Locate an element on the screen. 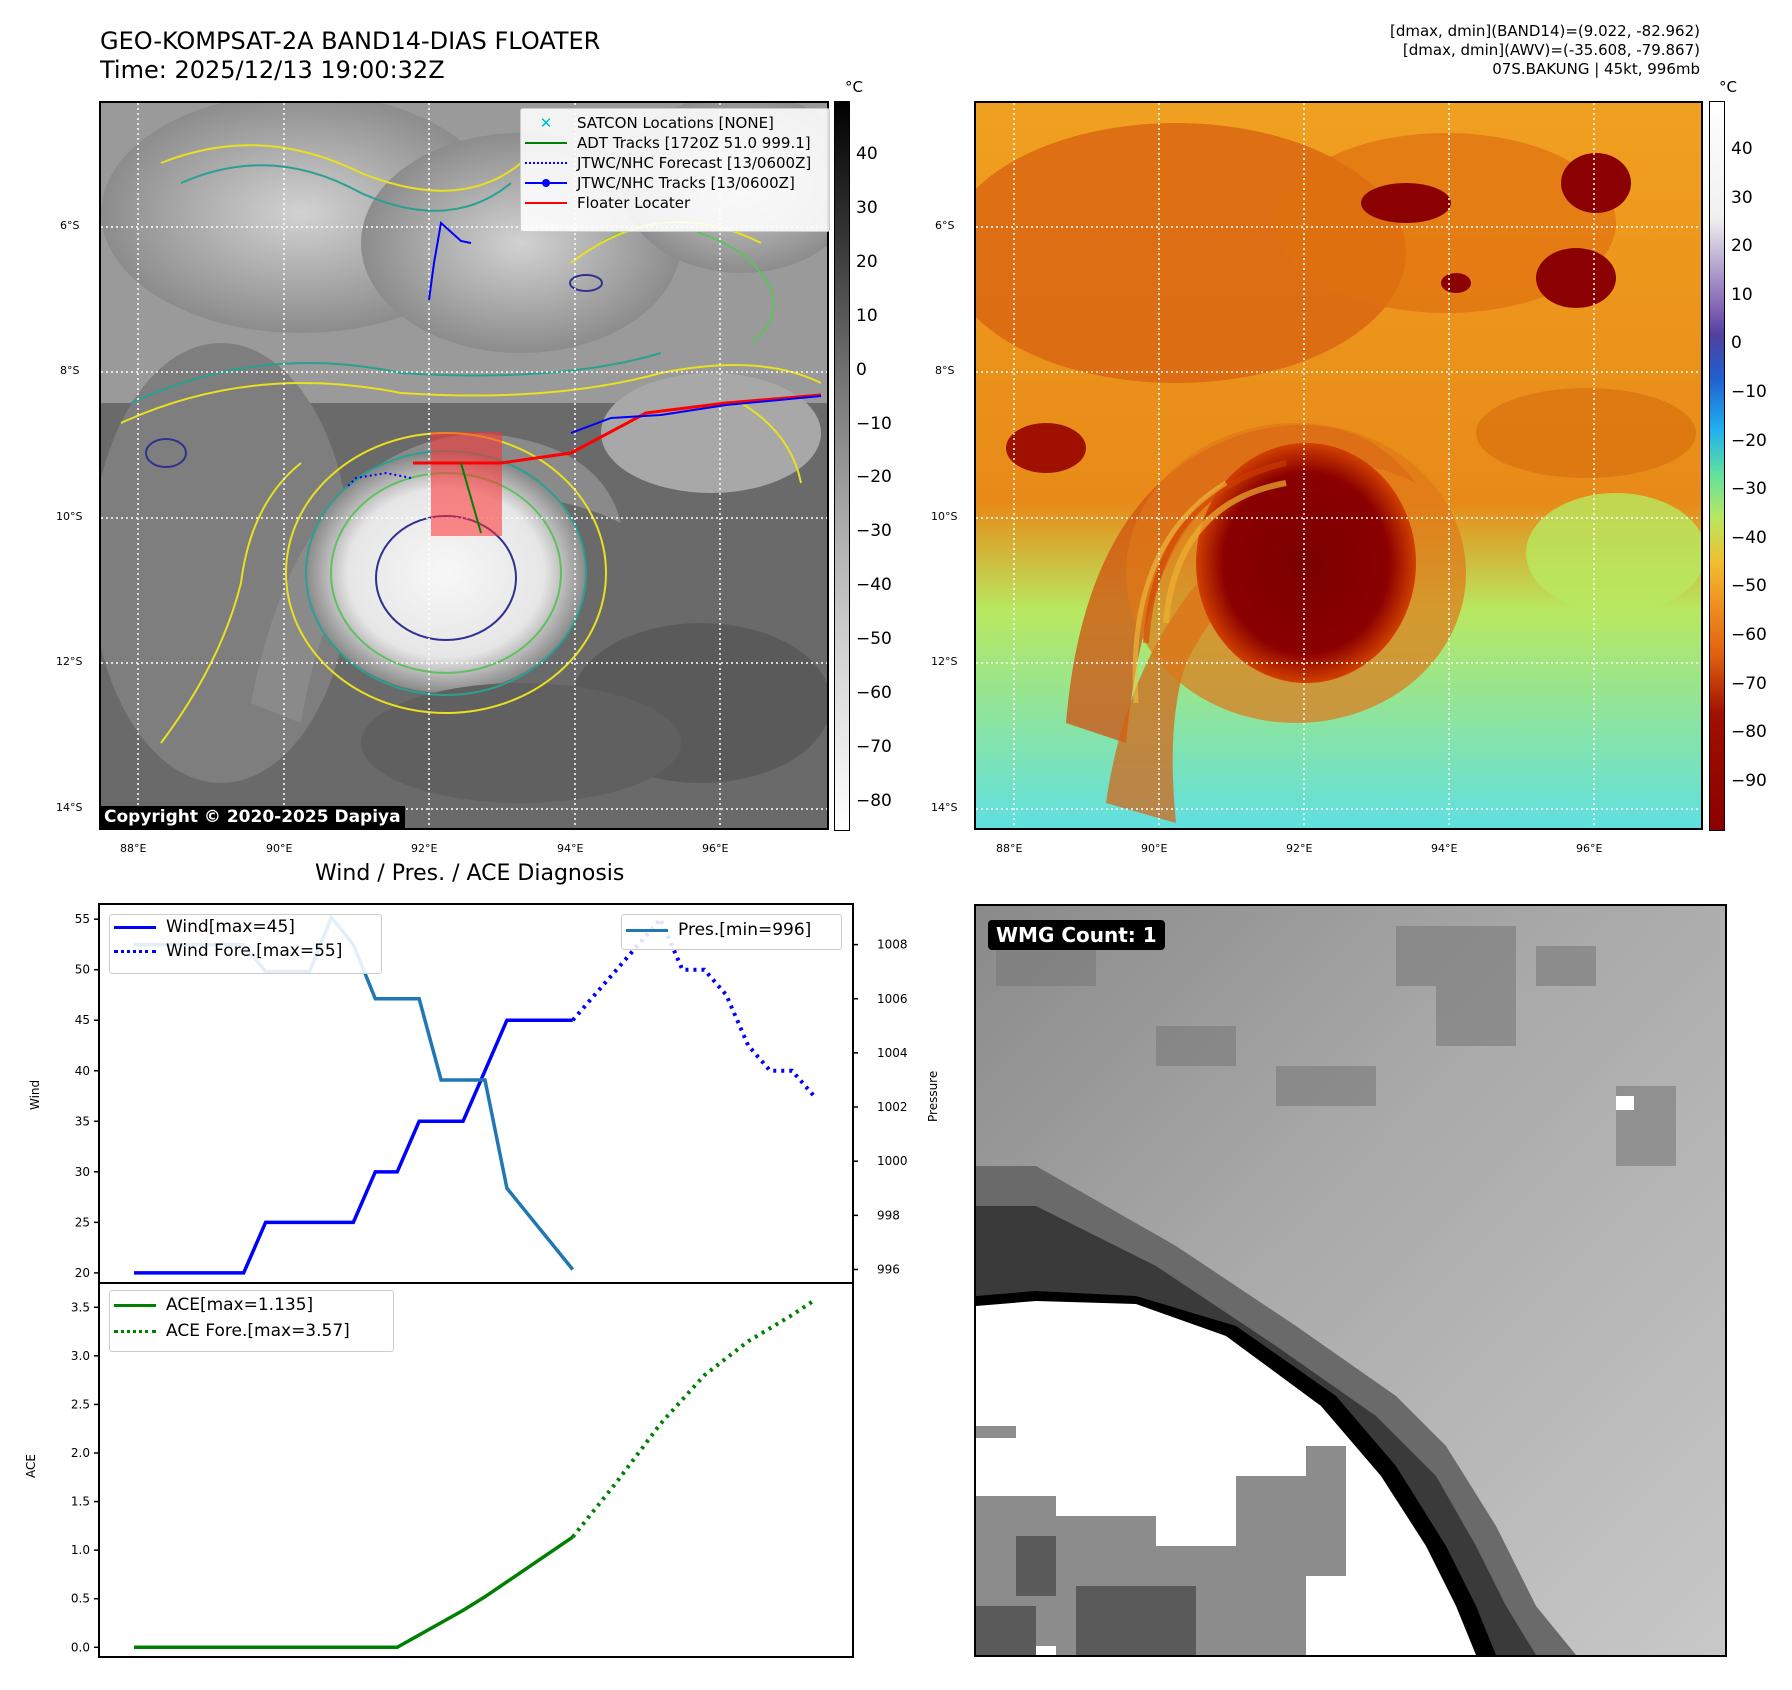  pressure-tick-label: 1006 is located at coordinates (892, 999).